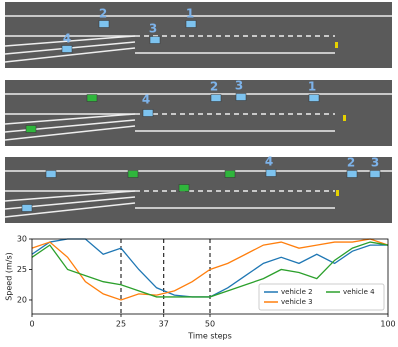 The image size is (398, 347). I want to click on x-tick-label: 100, so click(387, 324).